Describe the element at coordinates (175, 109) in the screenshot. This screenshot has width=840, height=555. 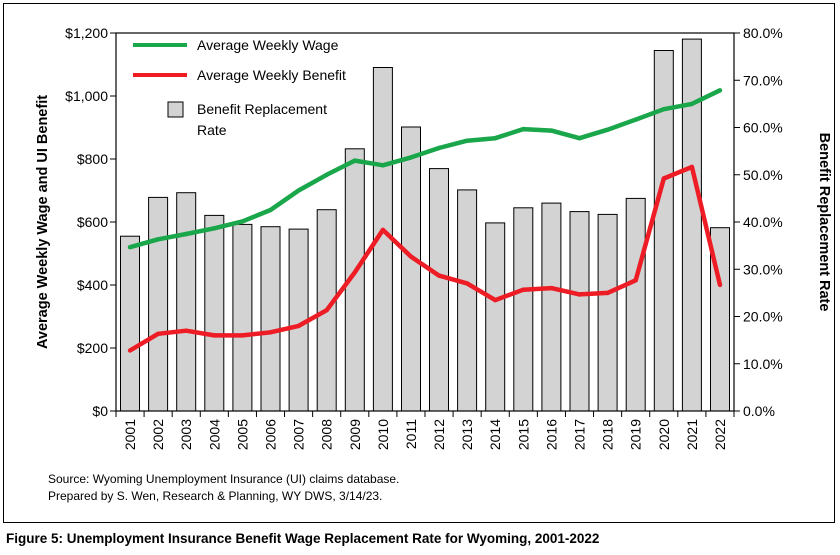
I see `legend-swatch-rate` at that location.